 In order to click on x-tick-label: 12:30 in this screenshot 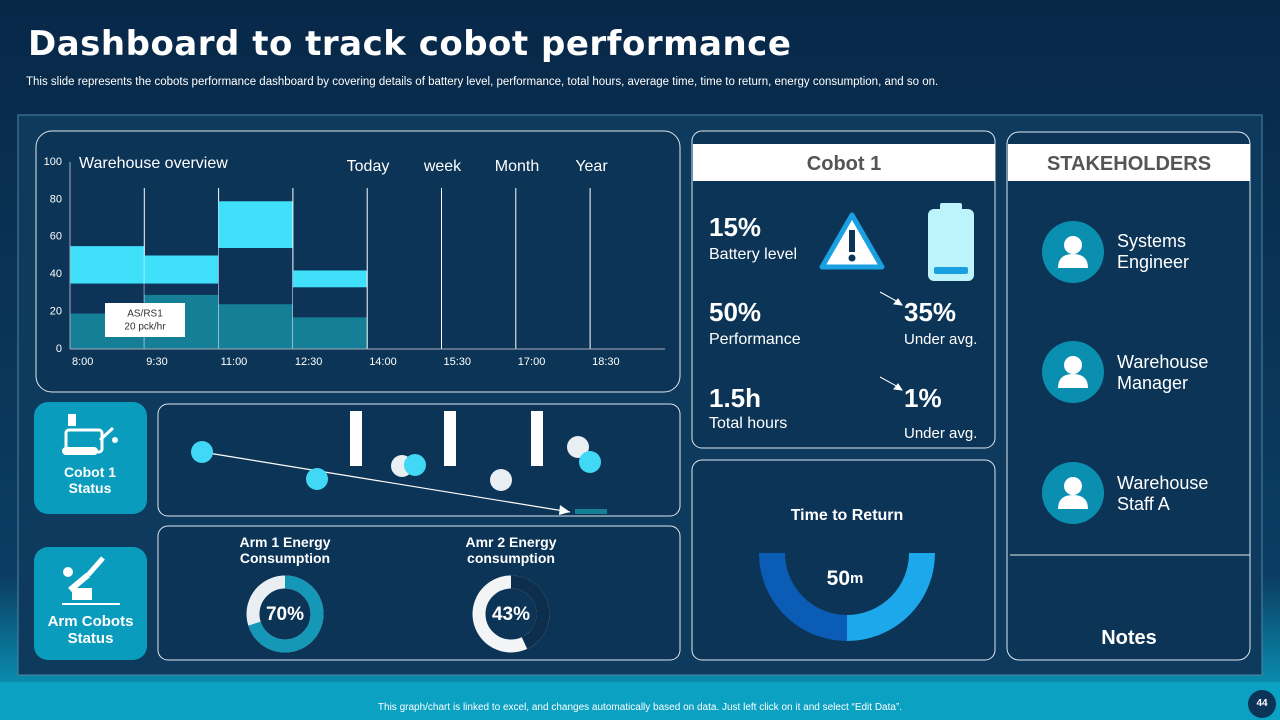, I will do `click(309, 362)`.